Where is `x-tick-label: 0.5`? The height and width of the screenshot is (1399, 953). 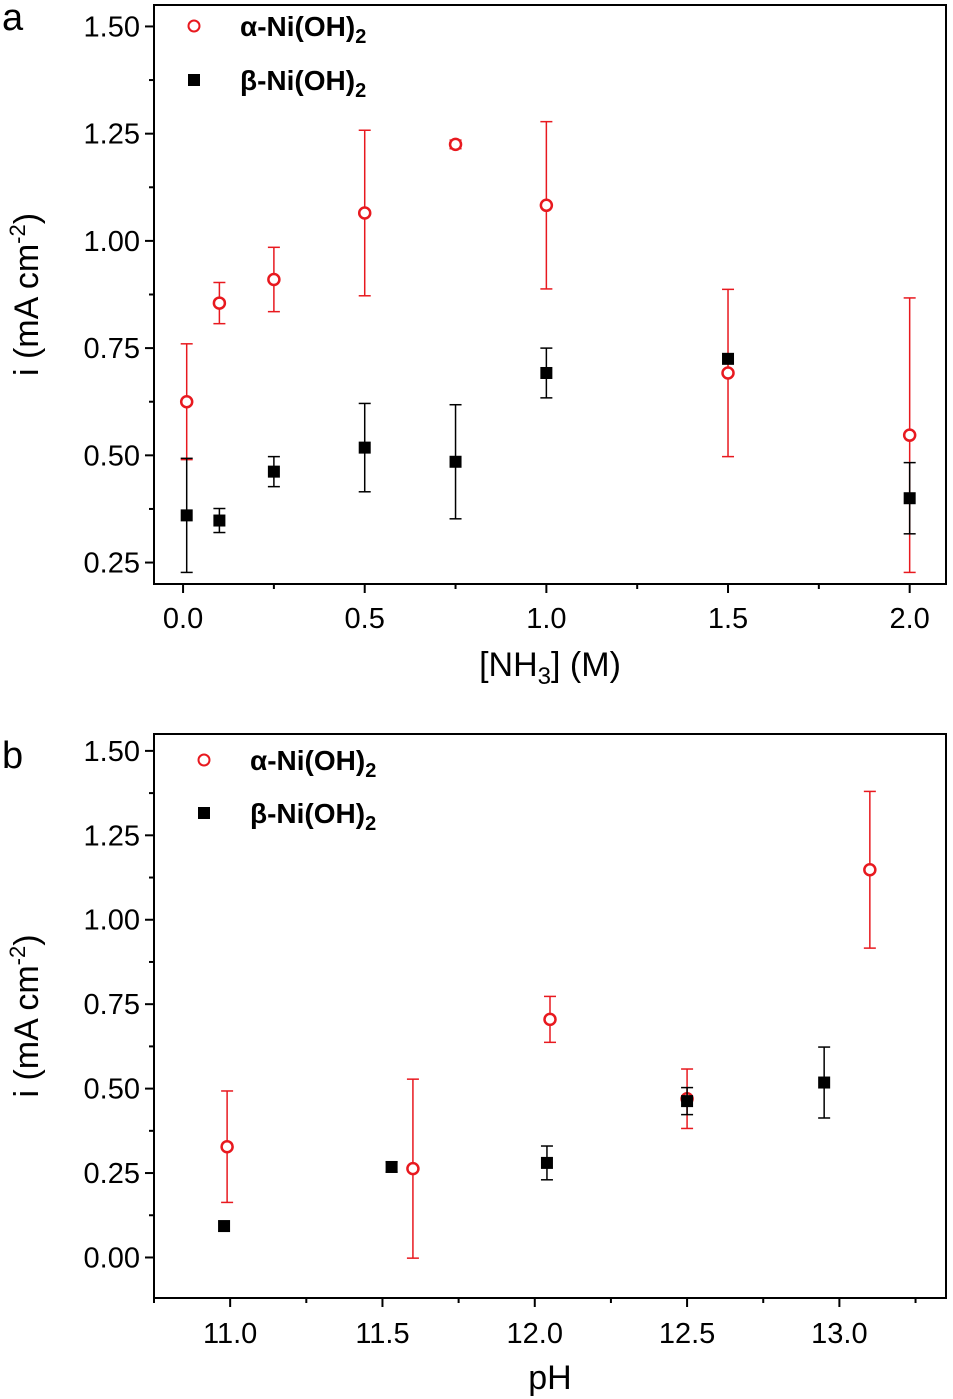 x-tick-label: 0.5 is located at coordinates (365, 619).